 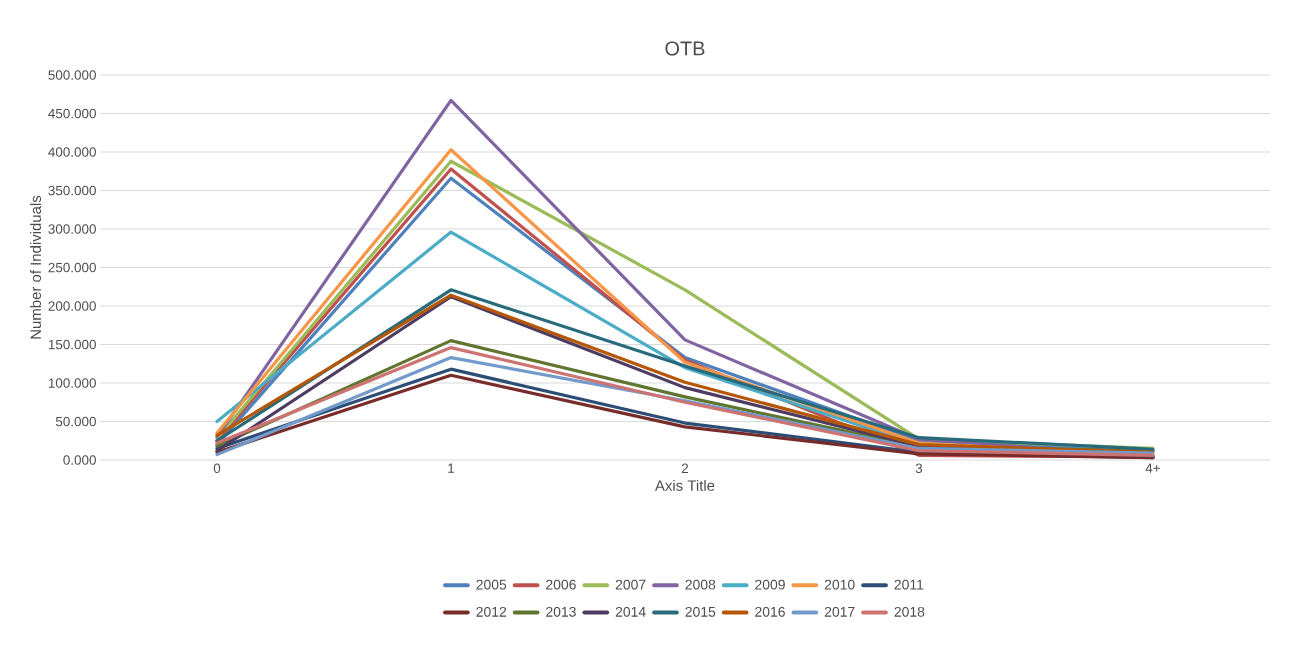 What do you see at coordinates (72, 344) in the screenshot?
I see `y-tick-label: 150.000` at bounding box center [72, 344].